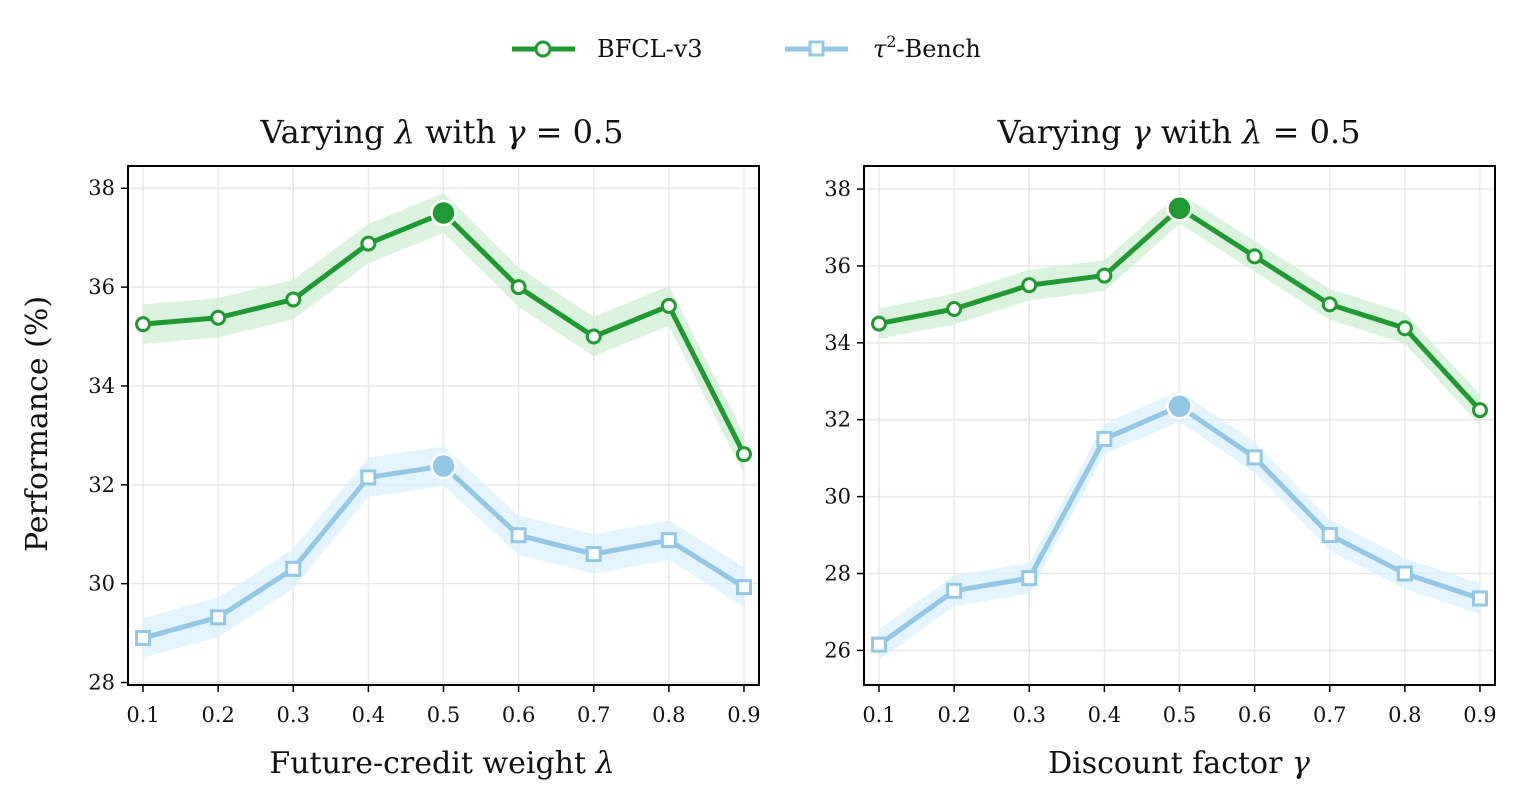 Image resolution: width=1526 pixels, height=808 pixels. Describe the element at coordinates (441, 132) in the screenshot. I see `panel-title-lambda: Varying λ with γ = 0.5` at that location.